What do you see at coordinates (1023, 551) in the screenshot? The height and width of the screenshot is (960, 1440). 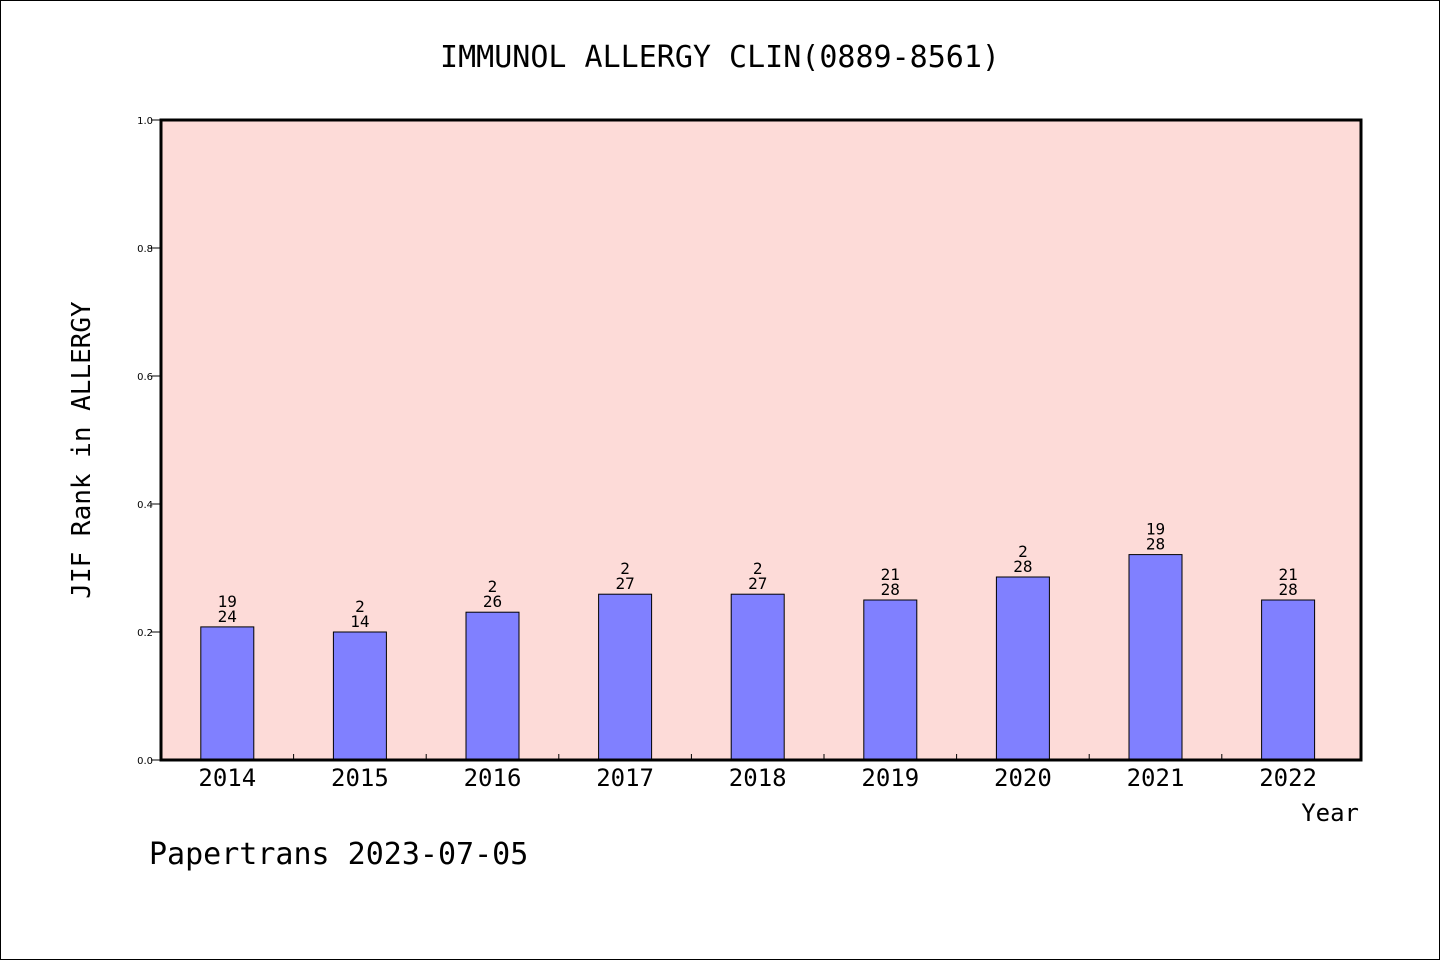 I see `bar-label-rank-2020: 2` at bounding box center [1023, 551].